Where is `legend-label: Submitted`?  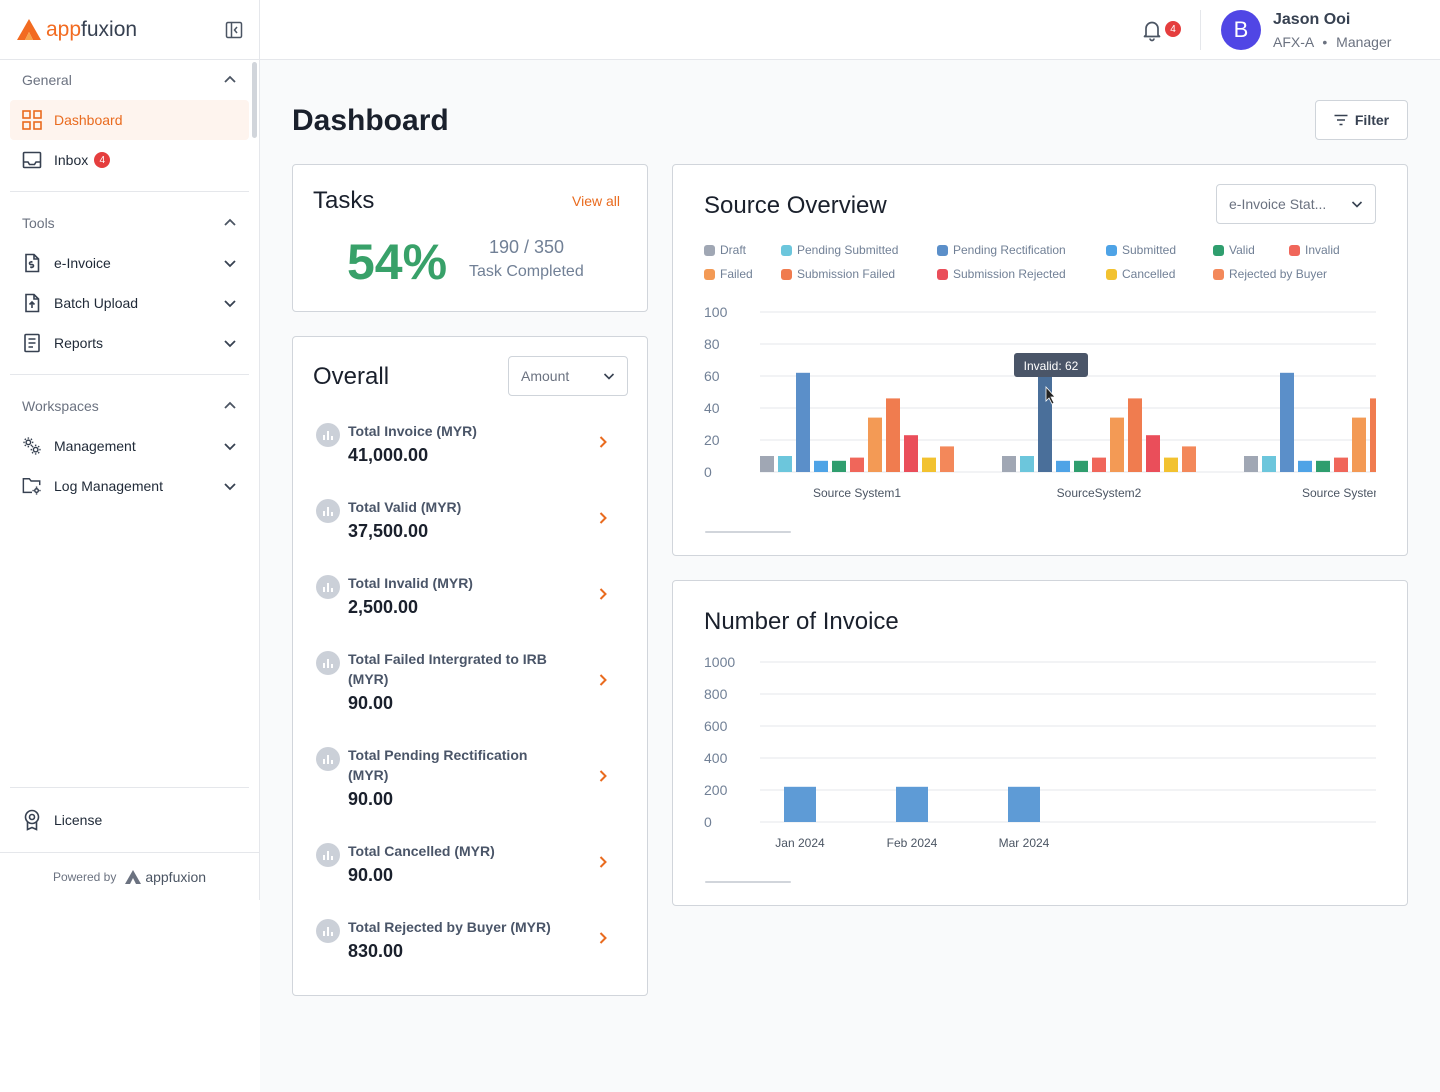
legend-label: Submitted is located at coordinates (1149, 250).